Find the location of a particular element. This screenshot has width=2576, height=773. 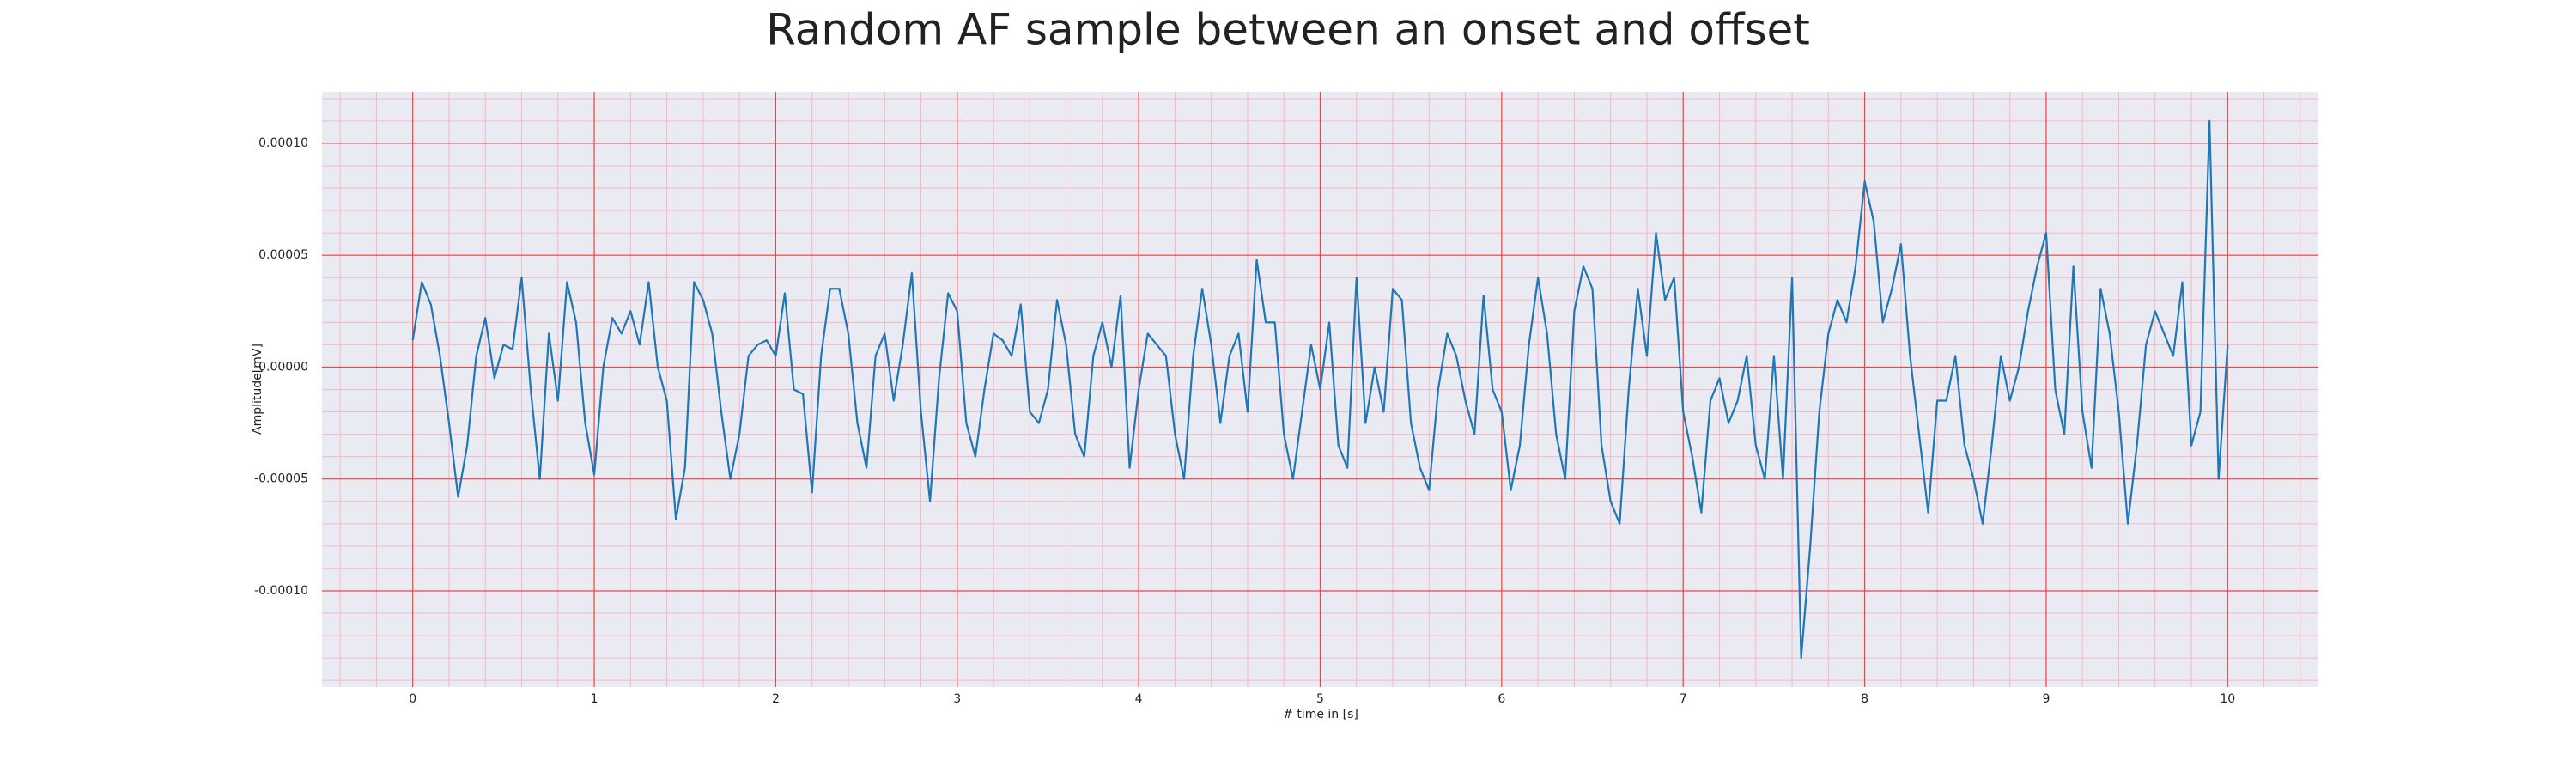

x-axis-label: # time in [s] is located at coordinates (1320, 714).